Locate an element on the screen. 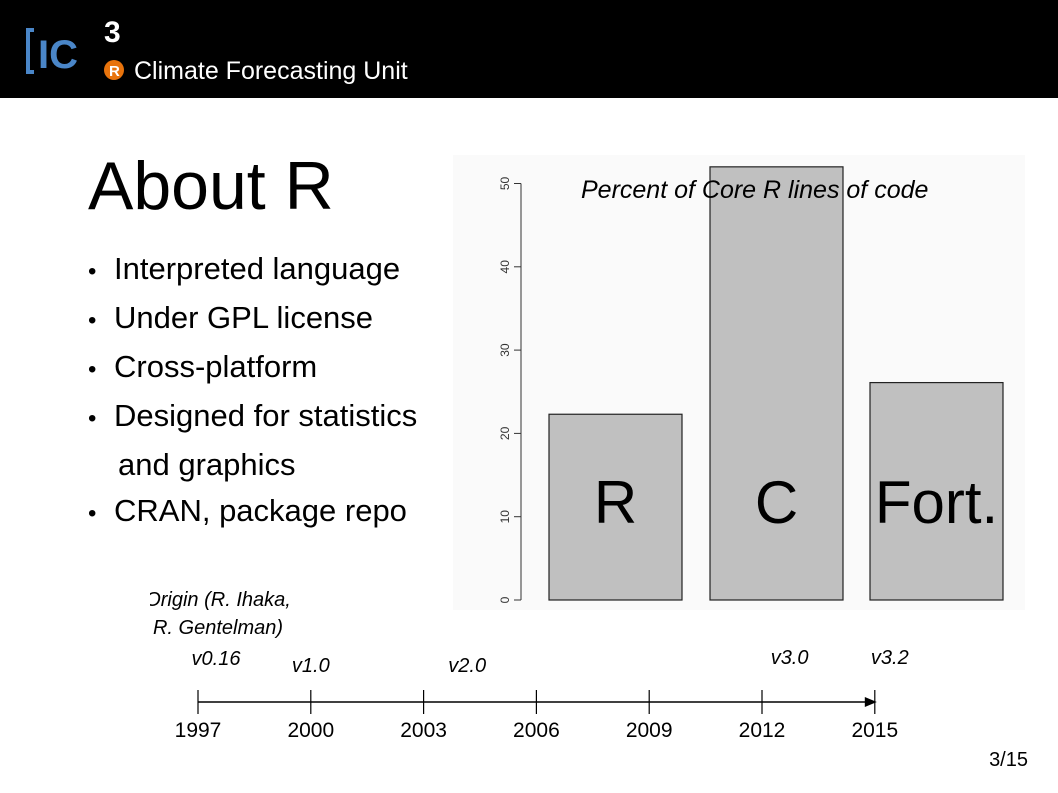 Image resolution: width=1058 pixels, height=793 pixels. bar-category-label: C is located at coordinates (776, 502).